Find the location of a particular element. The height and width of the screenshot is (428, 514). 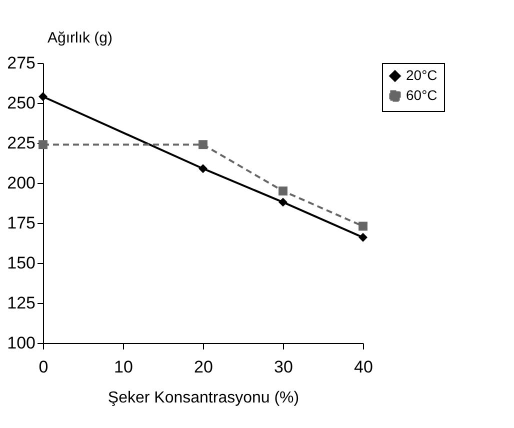

y-axis-title: Ağırlık (g) is located at coordinates (80, 38).